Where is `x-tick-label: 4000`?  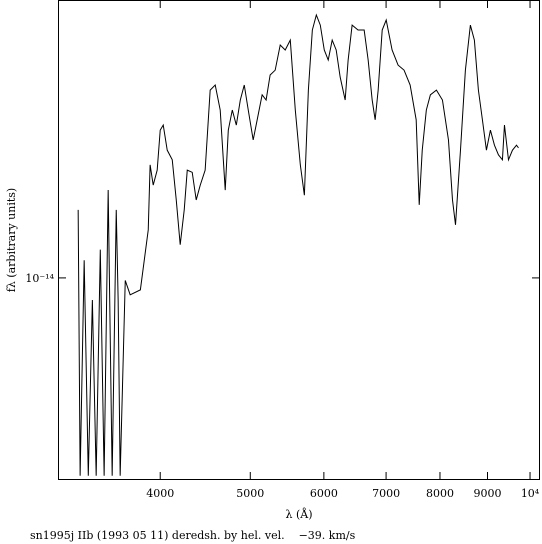 x-tick-label: 4000 is located at coordinates (160, 493).